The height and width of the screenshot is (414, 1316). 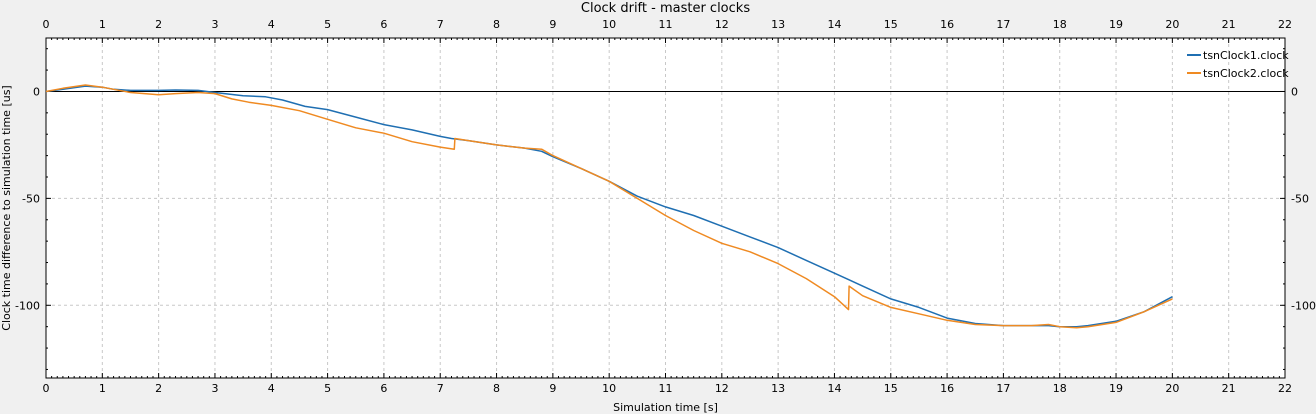 What do you see at coordinates (609, 24) in the screenshot?
I see `x-tick-label-top: 10` at bounding box center [609, 24].